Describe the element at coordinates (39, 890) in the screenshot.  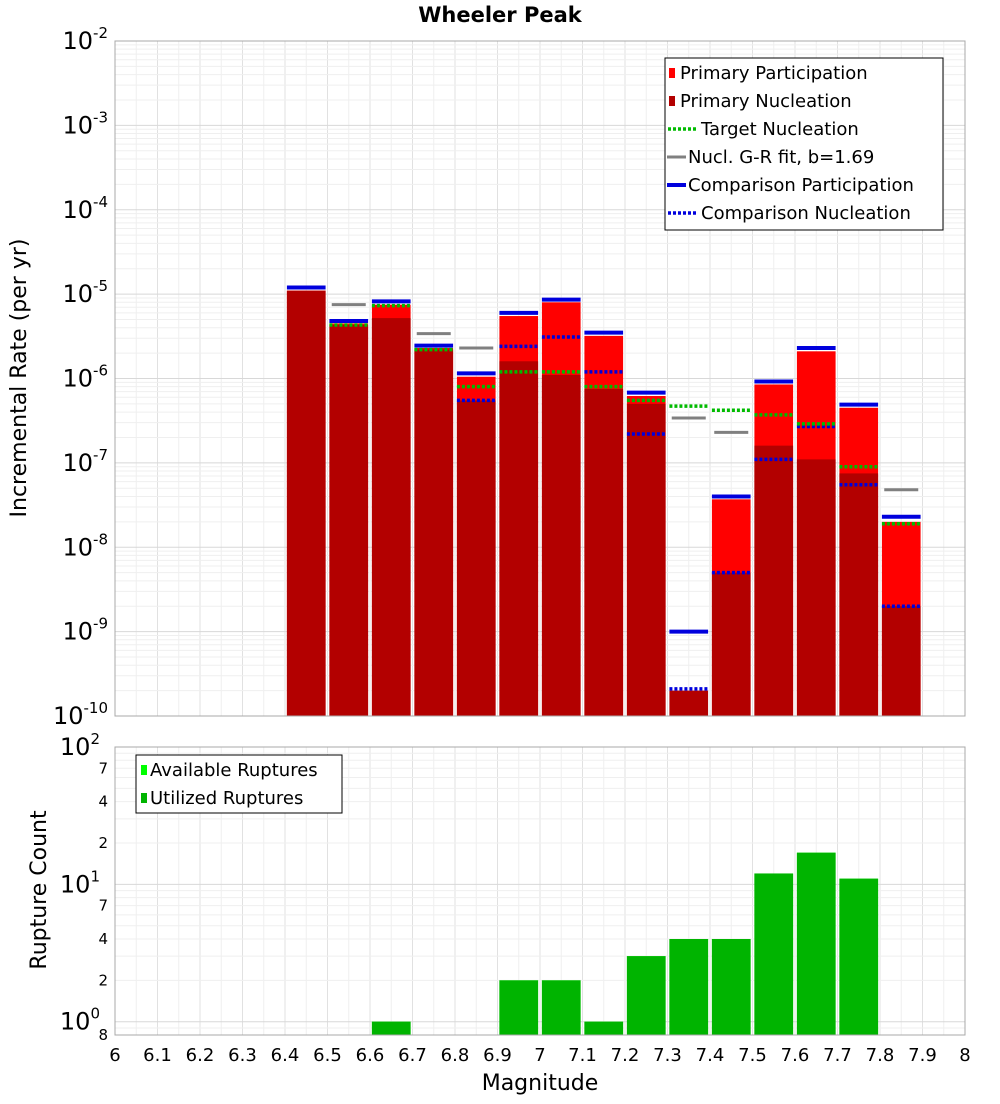
I see `bottom-y-axis-label: Rupture Count` at that location.